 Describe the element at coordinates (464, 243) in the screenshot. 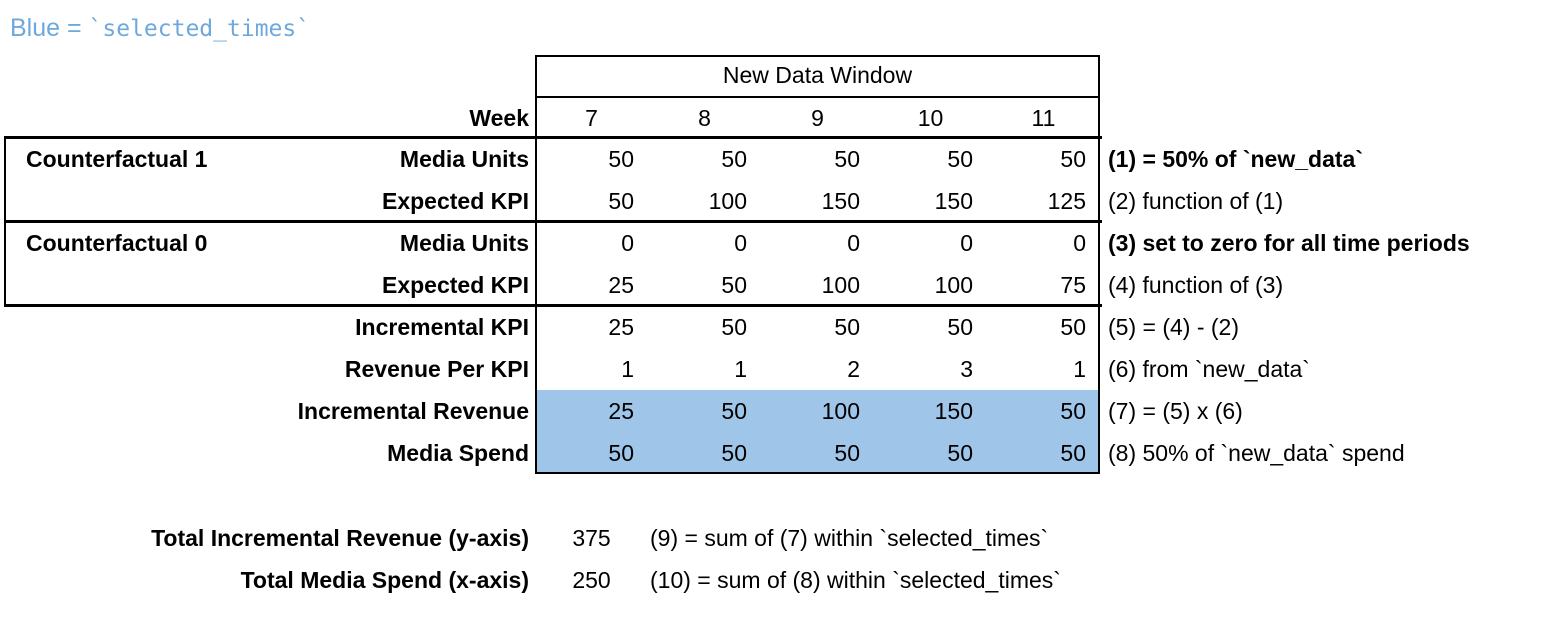

I see `row-label-media-units-cf0: Media Units` at that location.